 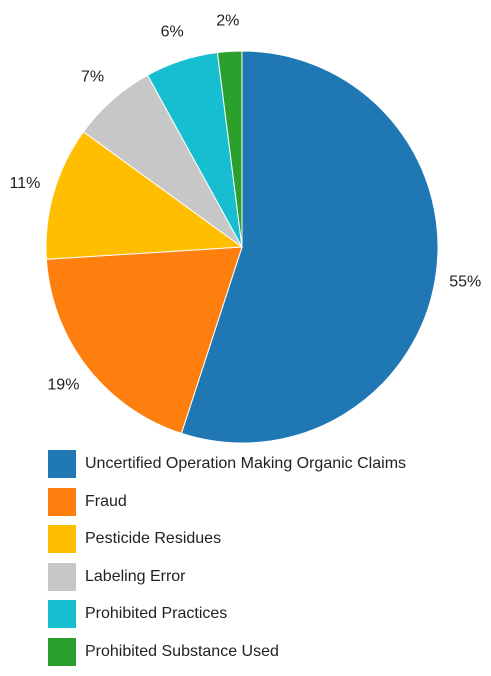 What do you see at coordinates (227, 21) in the screenshot?
I see `pie-percent-label: 2%` at bounding box center [227, 21].